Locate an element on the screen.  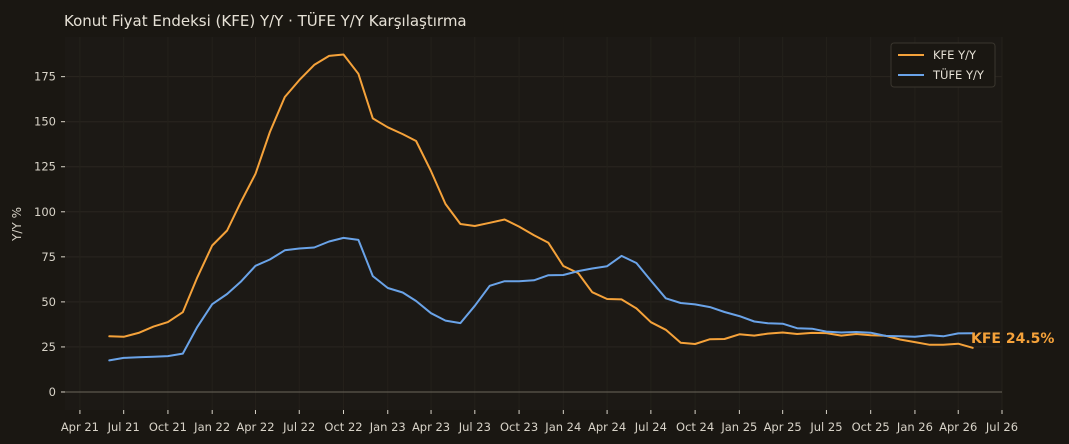
x-tick-label: Jul 22 is located at coordinates (298, 427).